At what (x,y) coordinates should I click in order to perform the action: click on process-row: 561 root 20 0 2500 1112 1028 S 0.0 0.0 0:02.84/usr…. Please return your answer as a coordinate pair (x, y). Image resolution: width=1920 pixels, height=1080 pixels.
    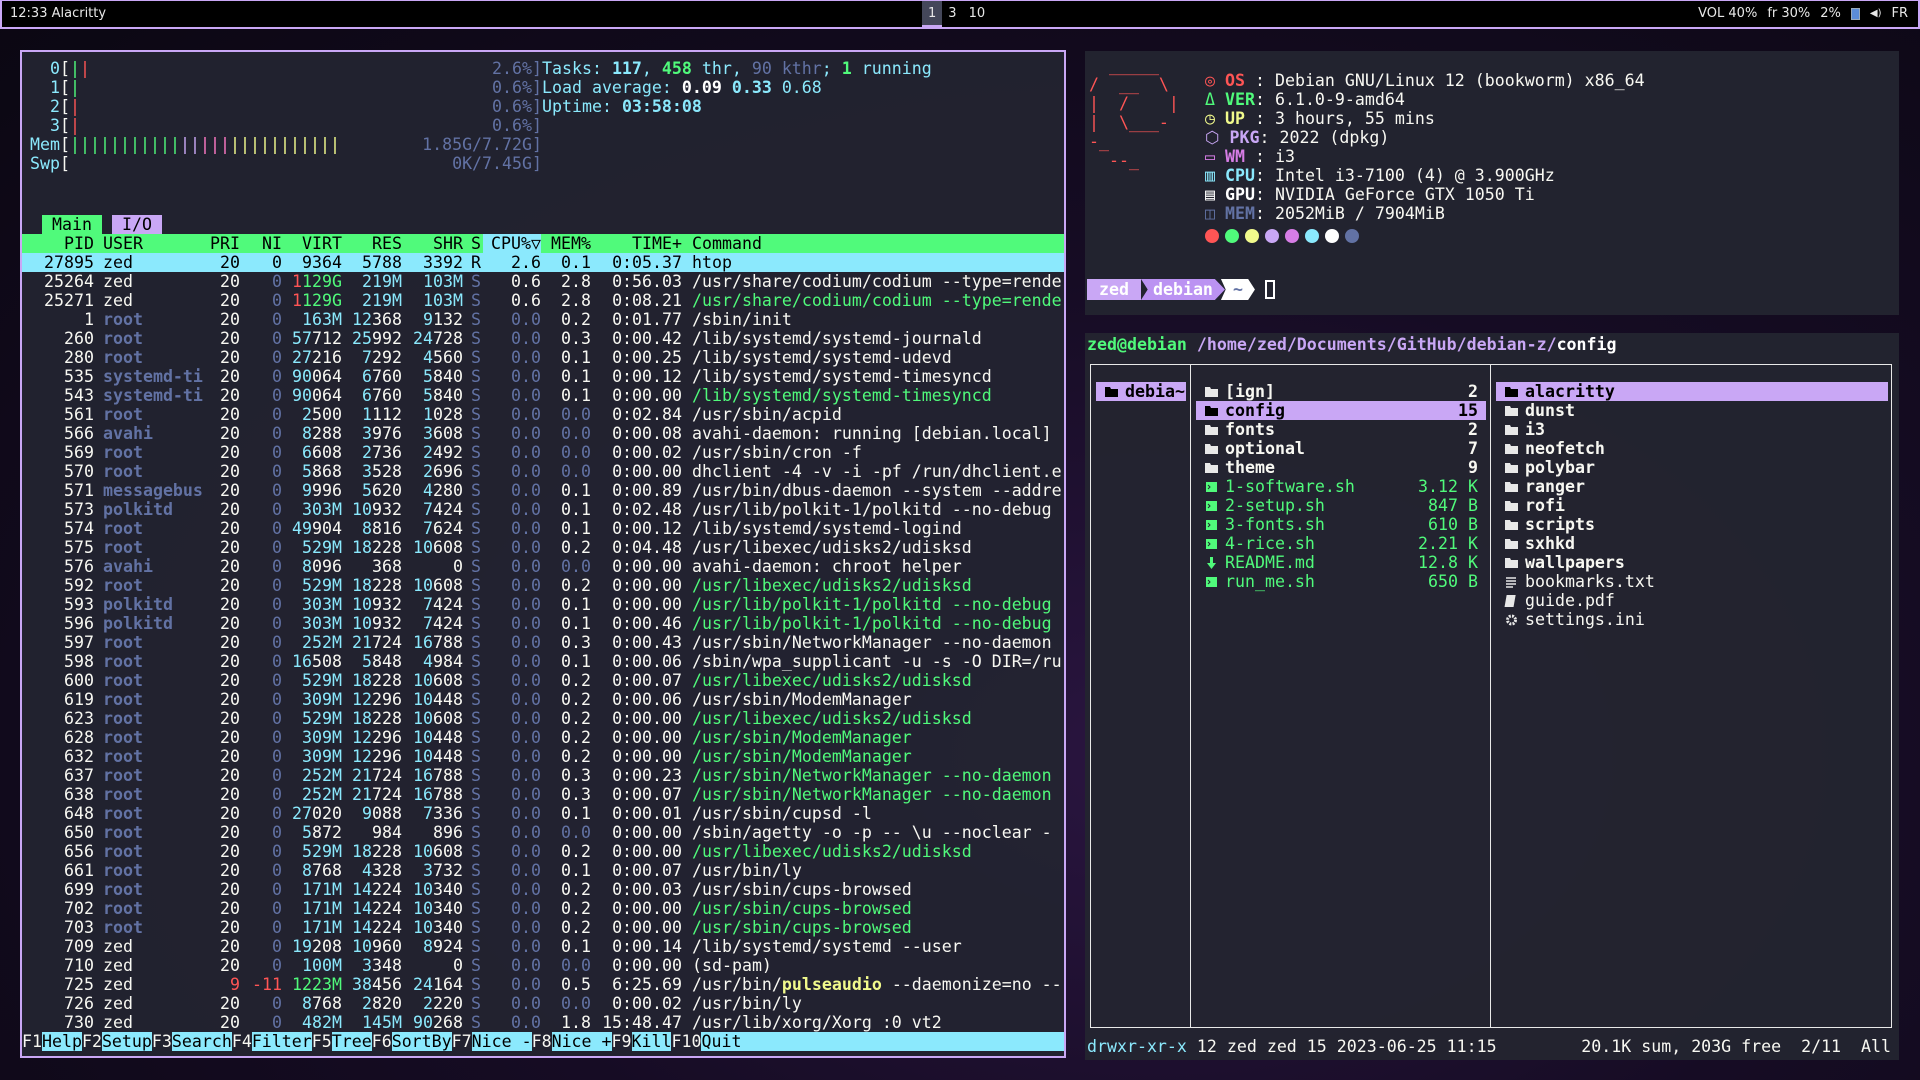
    Looking at the image, I should click on (543, 414).